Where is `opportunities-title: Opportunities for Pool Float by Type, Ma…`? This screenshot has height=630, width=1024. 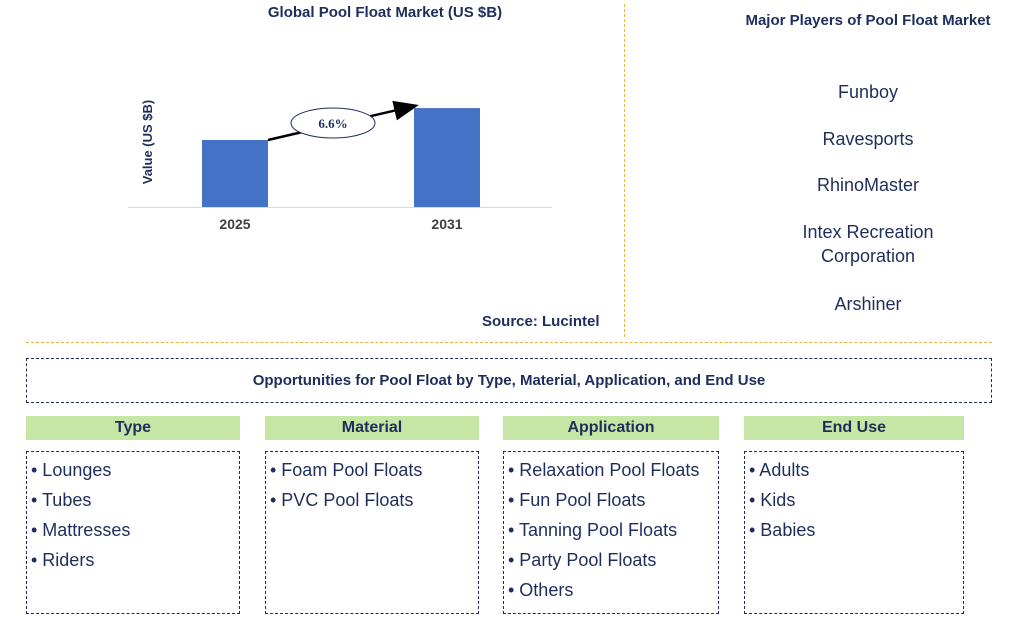
opportunities-title: Opportunities for Pool Float by Type, Ma… is located at coordinates (509, 380).